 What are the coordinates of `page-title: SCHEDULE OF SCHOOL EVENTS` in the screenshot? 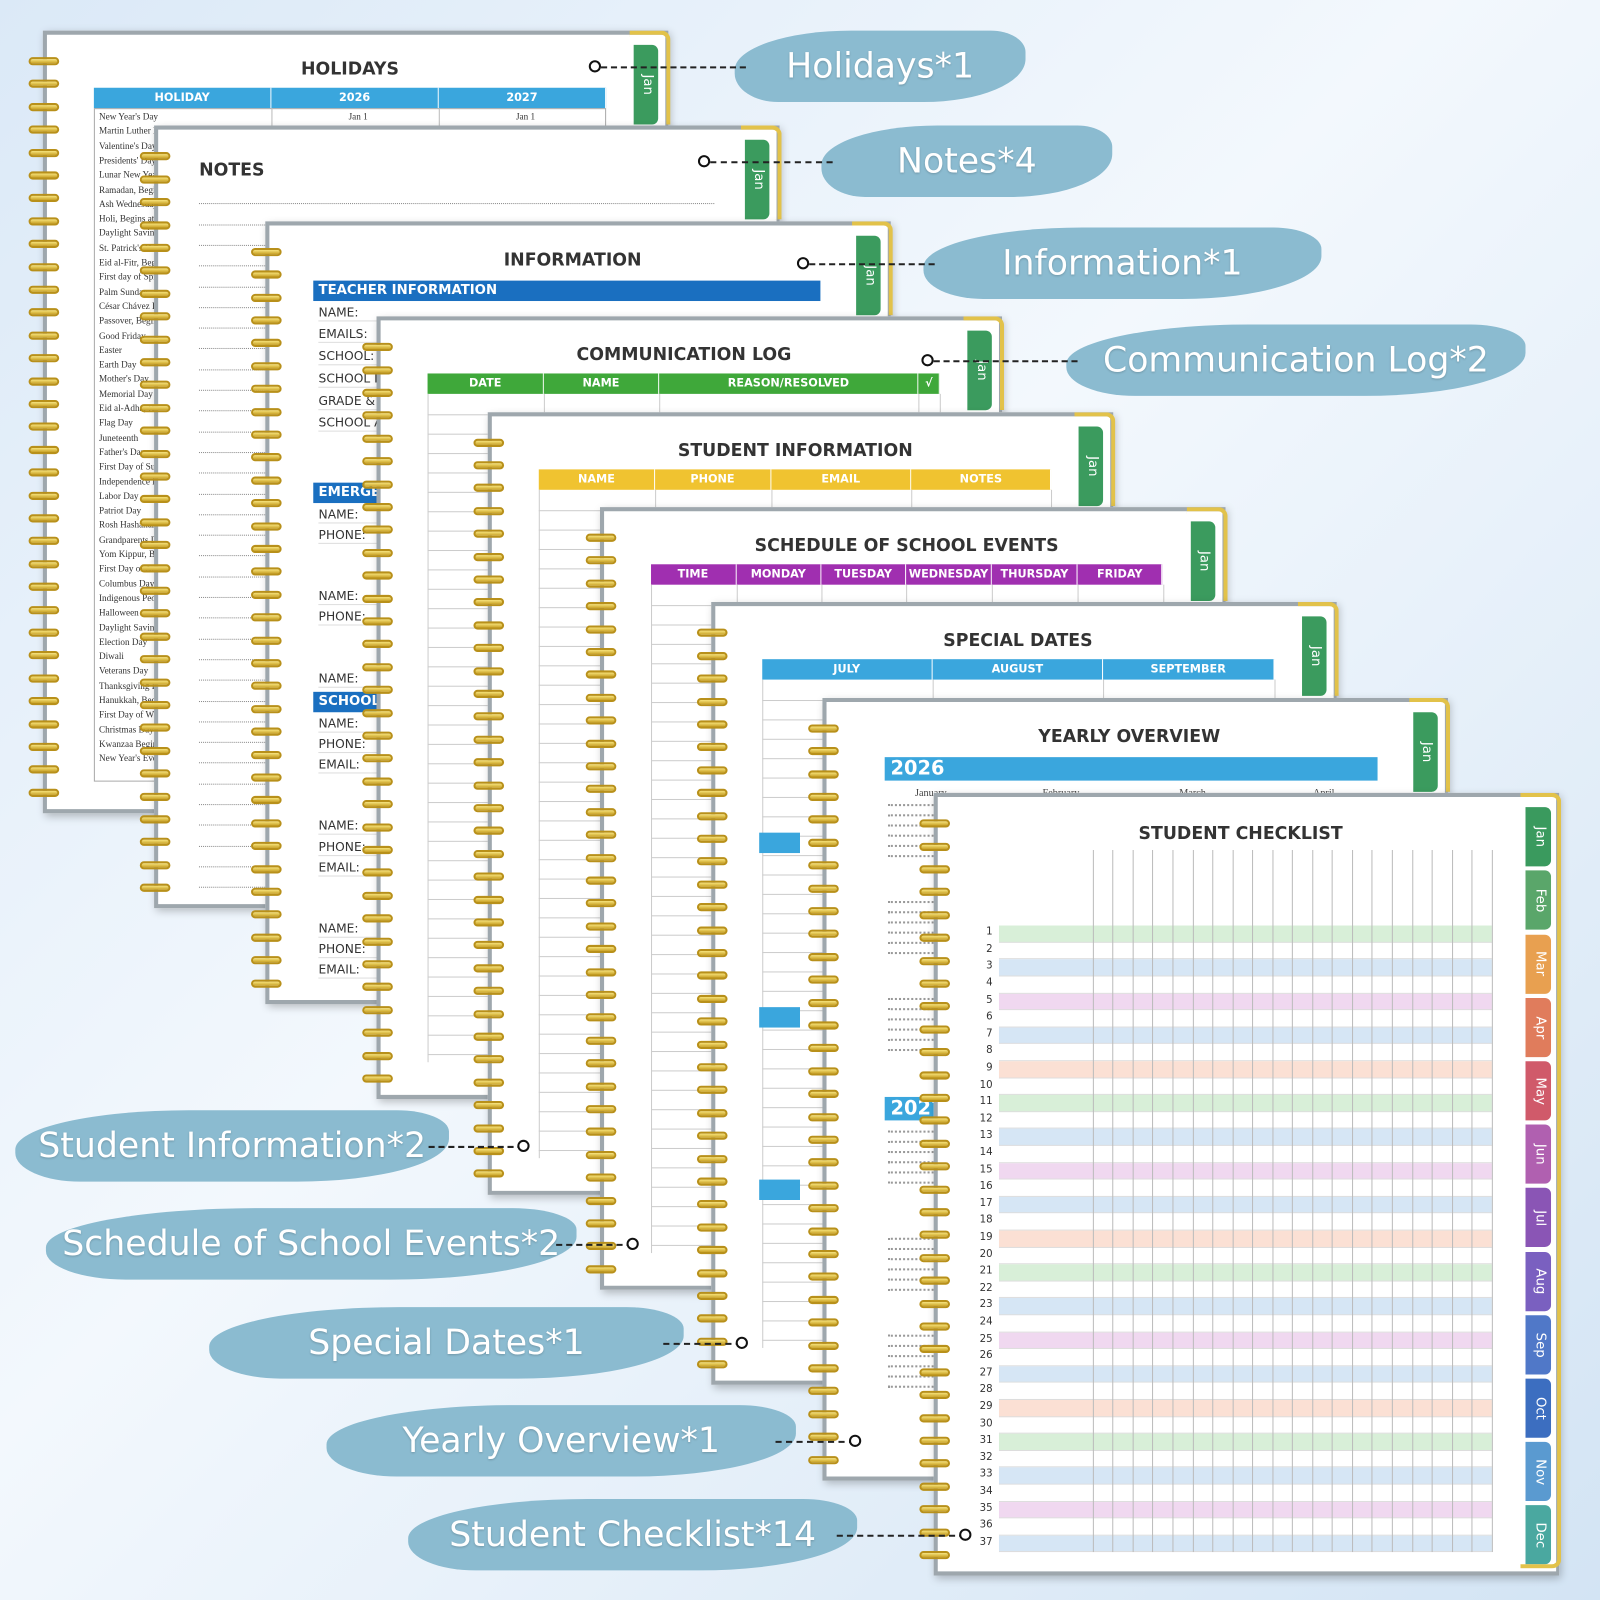 It's located at (906, 546).